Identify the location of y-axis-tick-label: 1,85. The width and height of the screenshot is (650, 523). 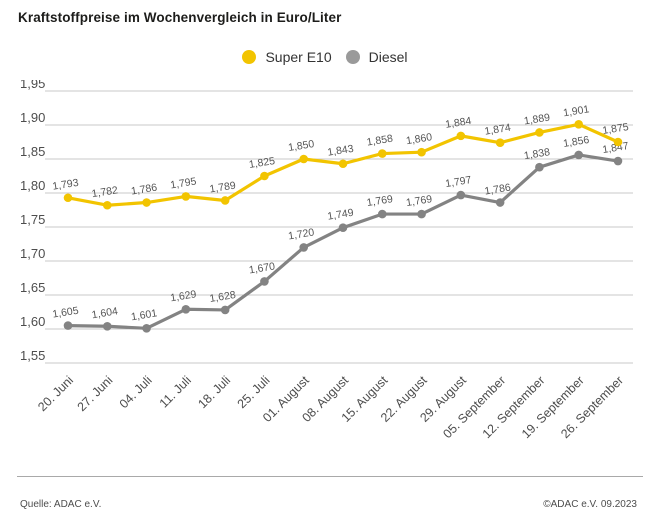
(32, 151).